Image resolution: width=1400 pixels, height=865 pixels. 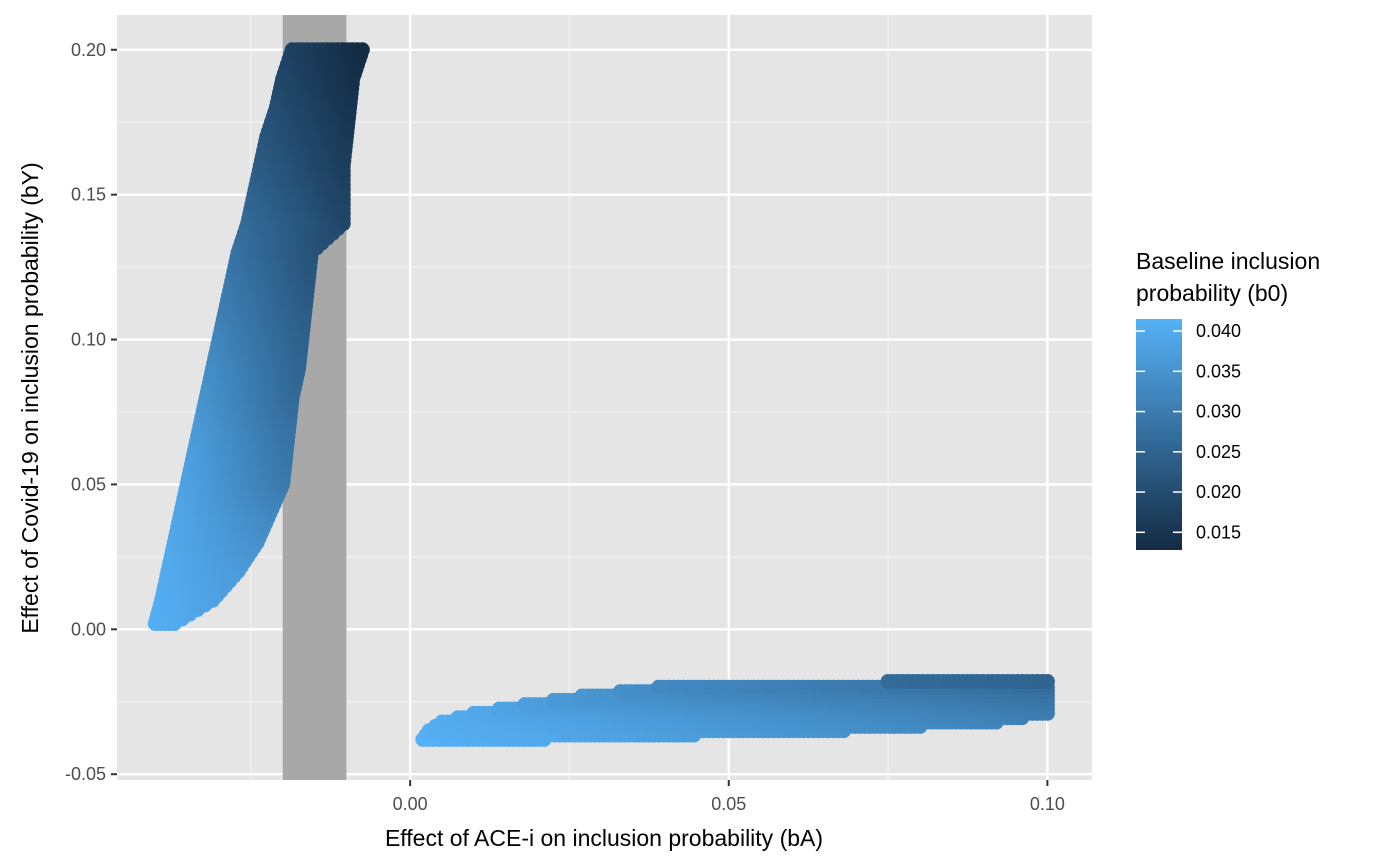 I want to click on legend-colorbar, so click(x=1159, y=434).